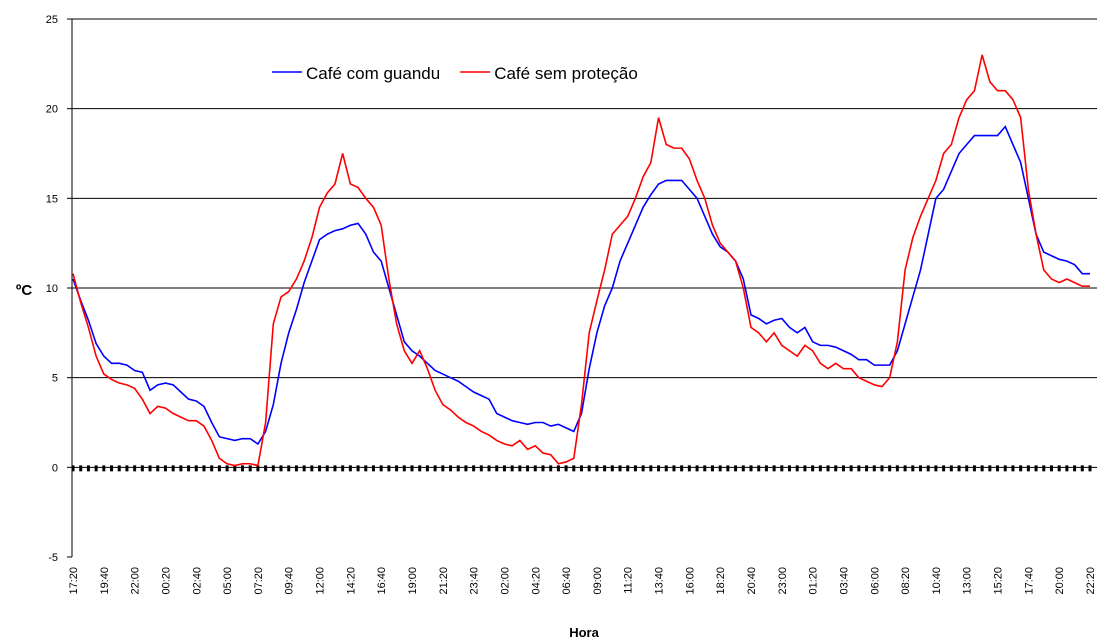 The width and height of the screenshot is (1097, 642). I want to click on x-tick-label: 10:40, so click(937, 581).